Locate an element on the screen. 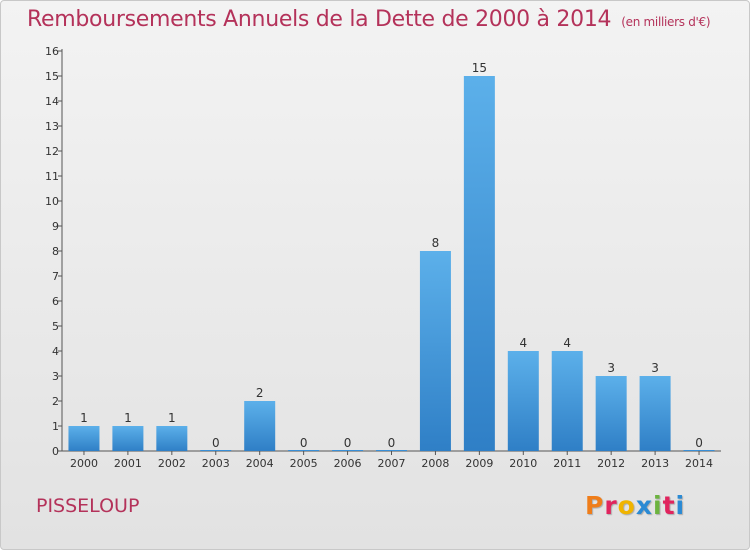 This screenshot has height=550, width=750. chart-unit: (en milliers d'€) is located at coordinates (666, 22).